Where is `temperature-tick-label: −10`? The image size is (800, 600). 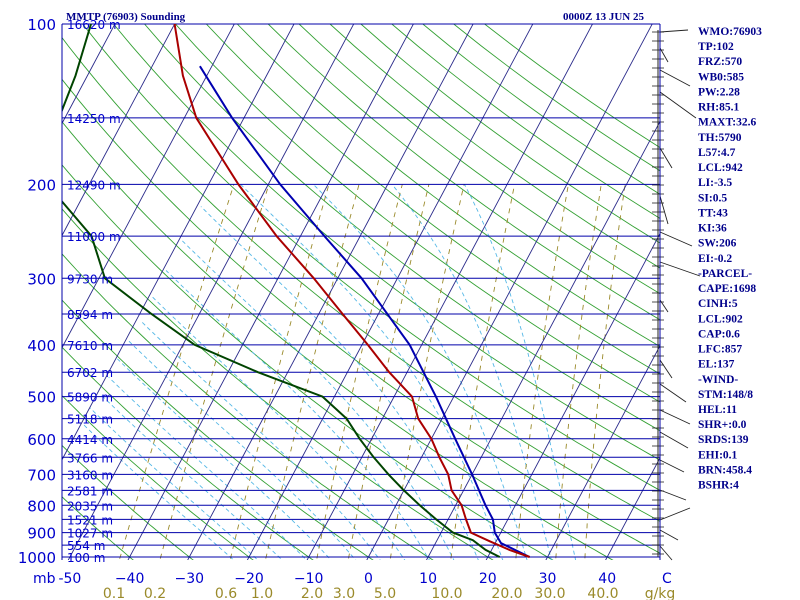
temperature-tick-label: −10 is located at coordinates (309, 579).